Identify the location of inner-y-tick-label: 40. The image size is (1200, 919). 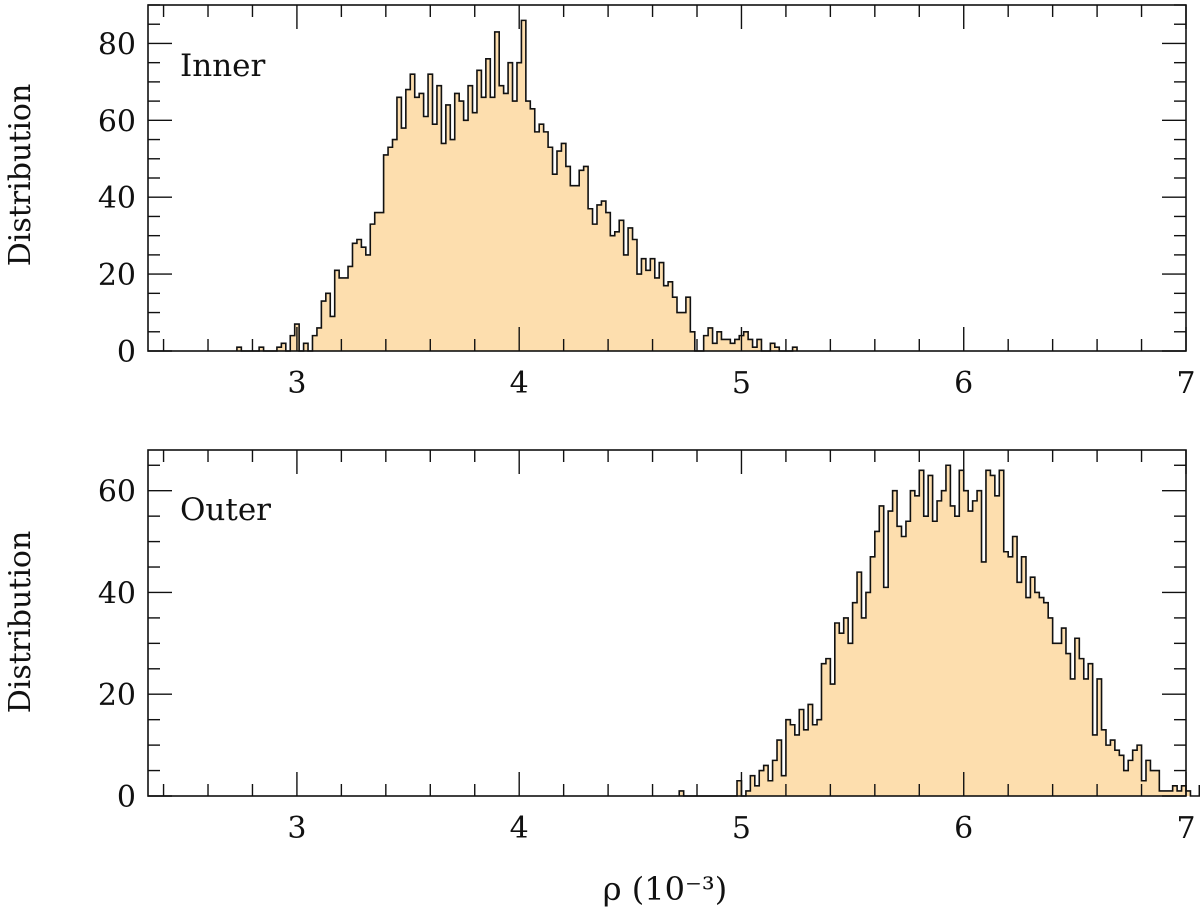
(117, 198).